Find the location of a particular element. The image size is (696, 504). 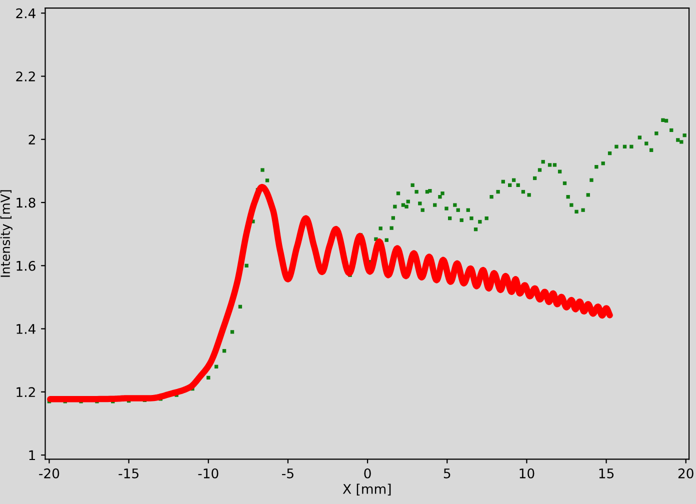

x-tick-label: 20 is located at coordinates (686, 473).